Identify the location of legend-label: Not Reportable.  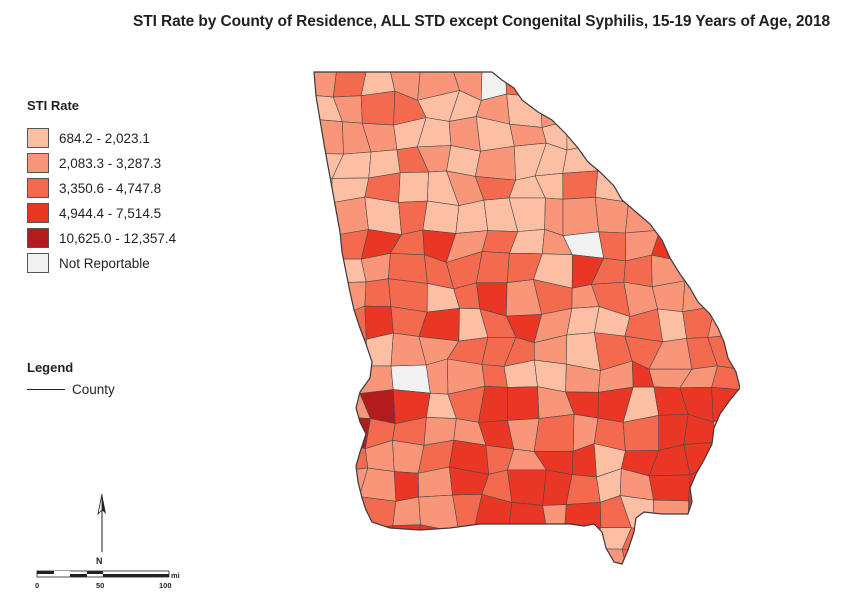
(104, 263).